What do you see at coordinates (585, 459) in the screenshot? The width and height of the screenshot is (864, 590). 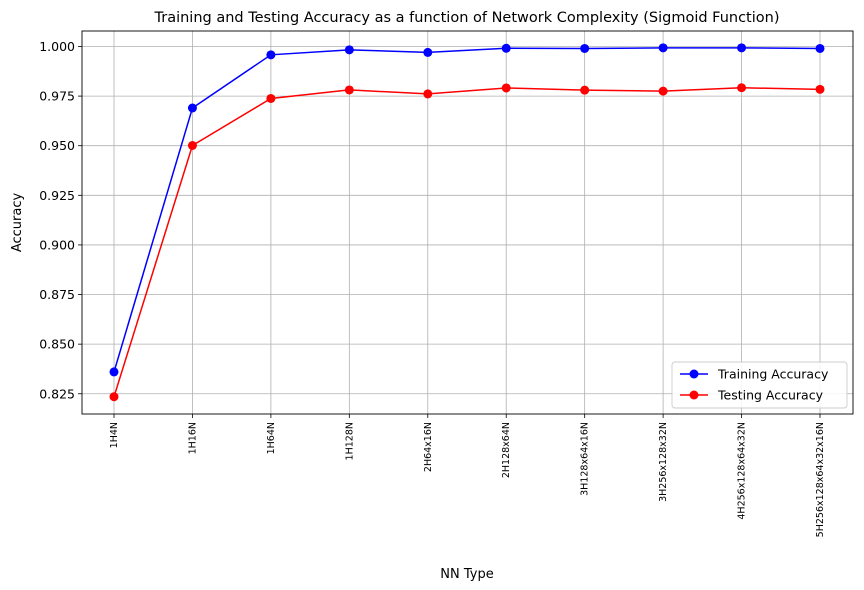 I see `x-tick-label: 3H128x64x16N` at bounding box center [585, 459].